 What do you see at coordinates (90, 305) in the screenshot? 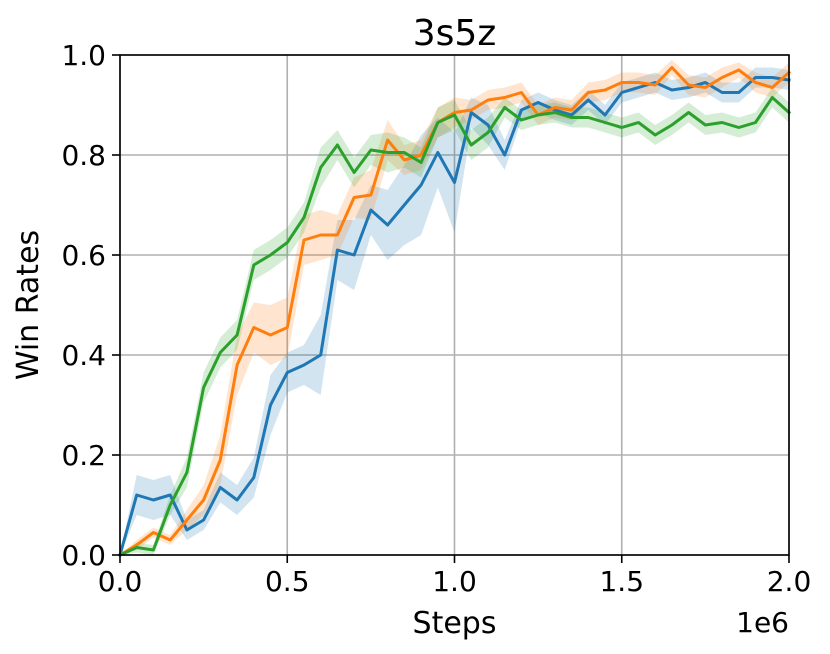
I see `y-axis-ticks: 0.0 0.2 0.4 0.6 0.8 1.0` at bounding box center [90, 305].